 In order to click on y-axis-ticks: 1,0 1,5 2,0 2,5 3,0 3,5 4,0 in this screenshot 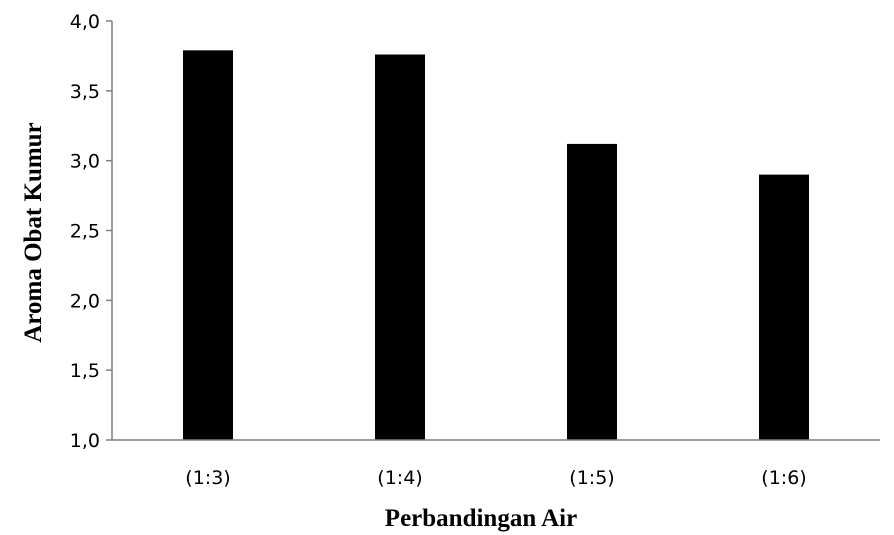, I will do `click(91, 231)`.